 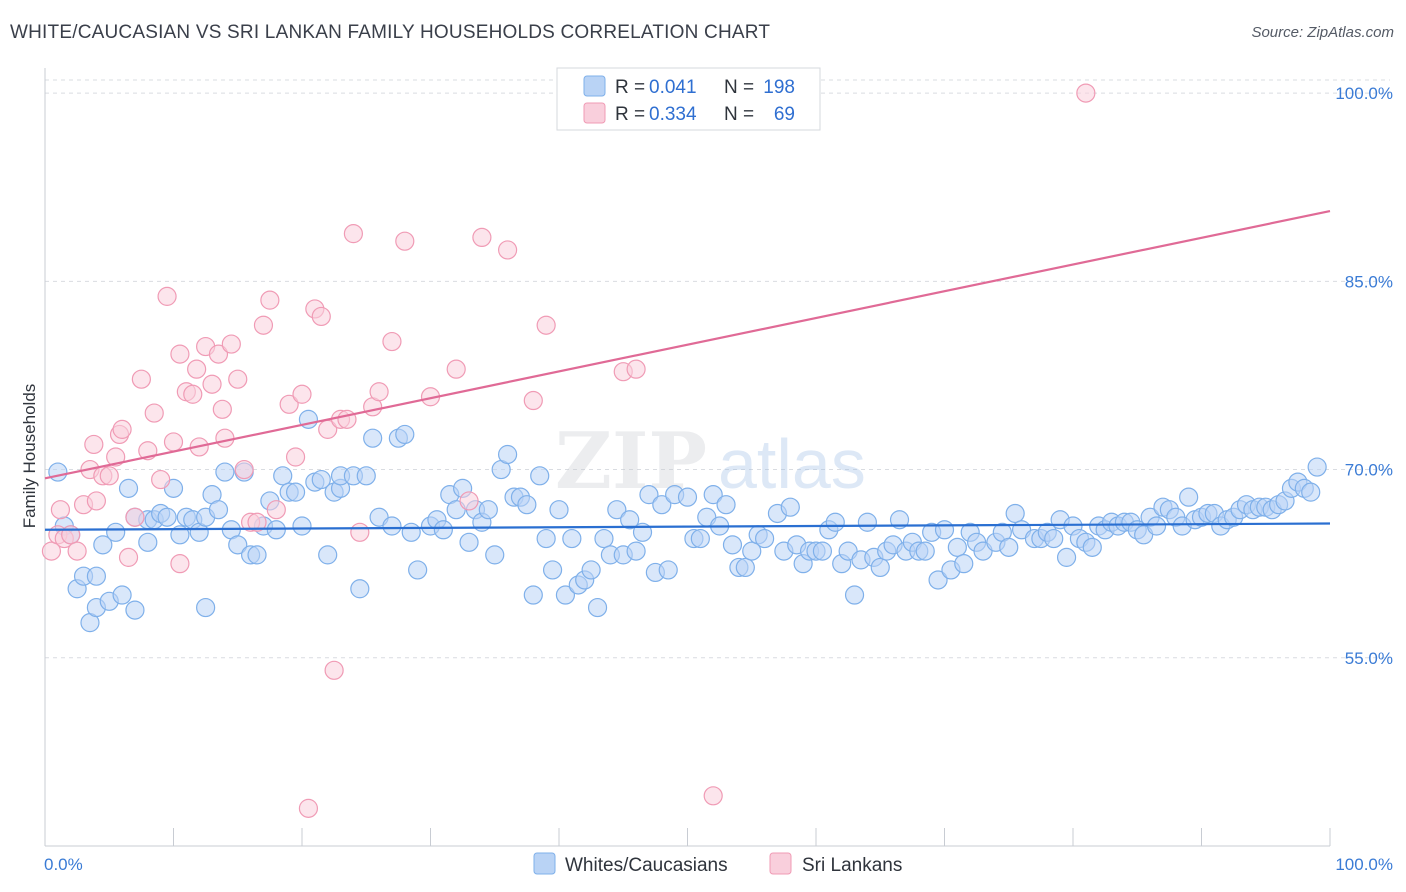 I want to click on legend-r-srilankans: 0.334, so click(x=673, y=114).